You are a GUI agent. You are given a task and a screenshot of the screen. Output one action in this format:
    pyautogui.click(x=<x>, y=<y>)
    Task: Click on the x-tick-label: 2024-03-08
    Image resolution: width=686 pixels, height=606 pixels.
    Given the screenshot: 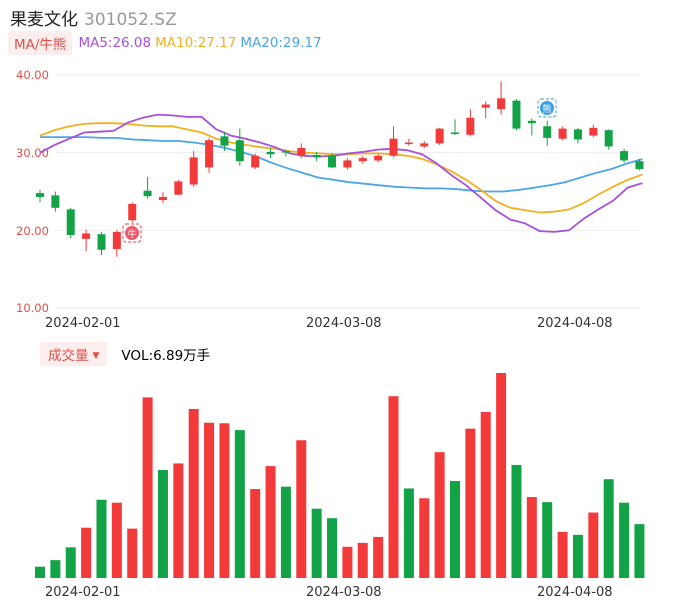 What is the action you would take?
    pyautogui.click(x=344, y=323)
    